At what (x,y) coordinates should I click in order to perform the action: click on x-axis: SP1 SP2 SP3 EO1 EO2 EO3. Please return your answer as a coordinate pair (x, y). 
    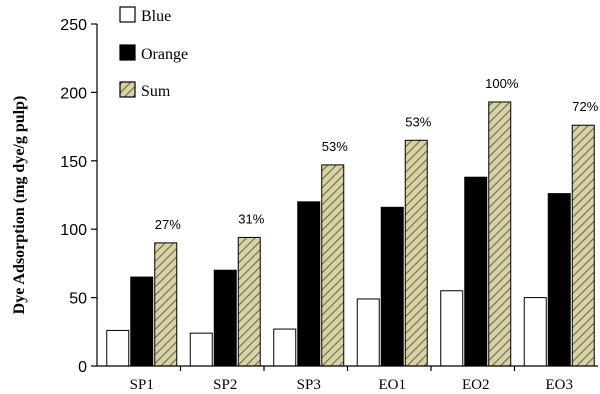
    Looking at the image, I should click on (347, 379).